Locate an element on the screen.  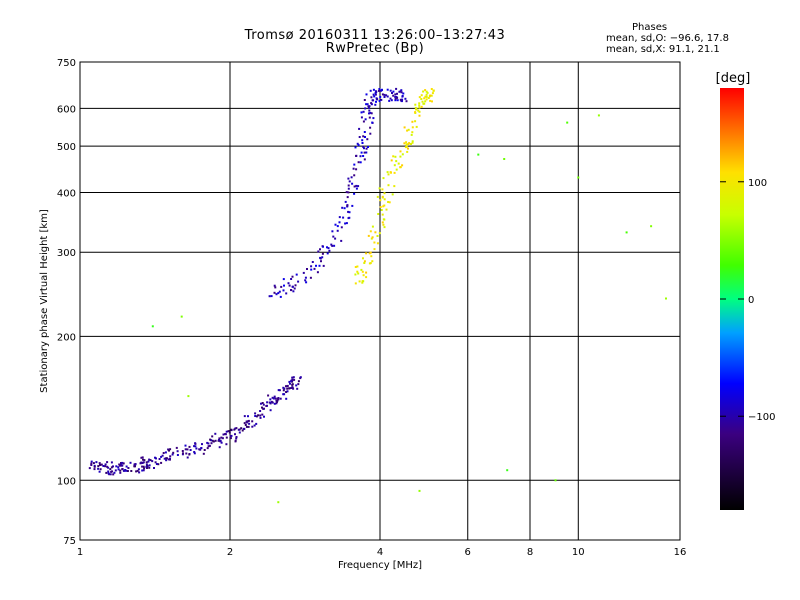
y-axis-label: Stationary phase Virtual Height [km] is located at coordinates (44, 301).